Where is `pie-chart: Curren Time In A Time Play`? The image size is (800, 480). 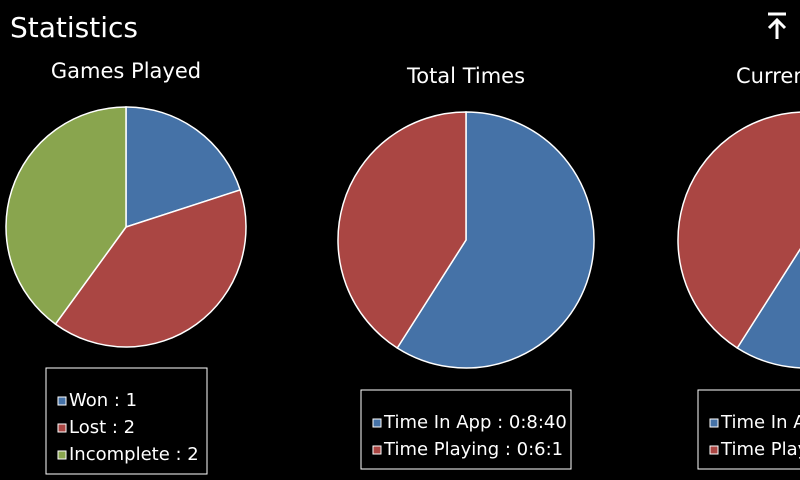
pie-chart: Curren Time In A Time Play is located at coordinates (738, 267).